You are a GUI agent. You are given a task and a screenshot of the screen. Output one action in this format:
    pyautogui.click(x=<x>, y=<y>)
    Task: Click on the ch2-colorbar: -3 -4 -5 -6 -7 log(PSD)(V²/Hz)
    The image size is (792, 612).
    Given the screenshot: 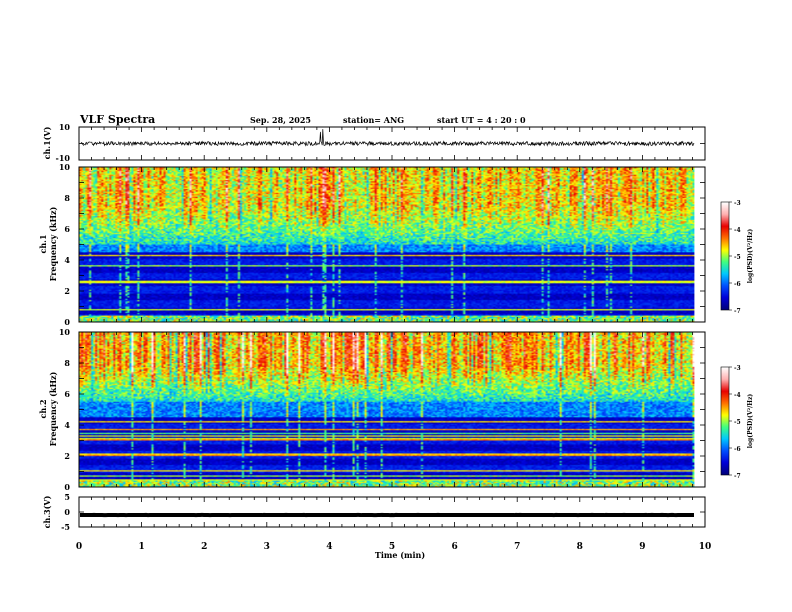 What is the action you would take?
    pyautogui.click(x=737, y=422)
    